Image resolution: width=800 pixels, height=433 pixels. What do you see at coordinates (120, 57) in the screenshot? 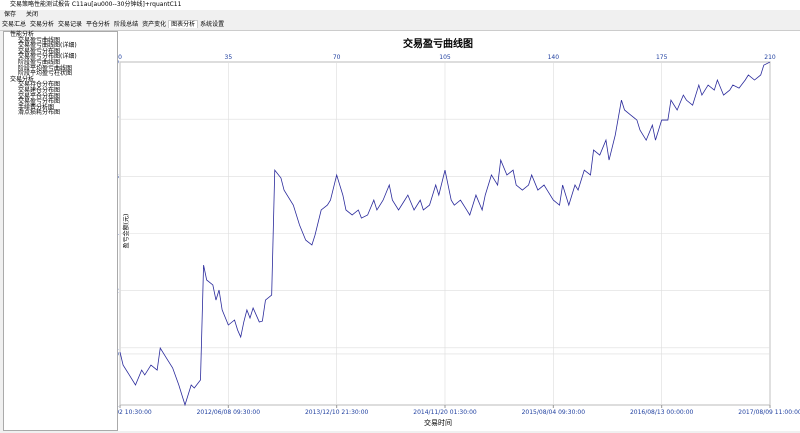
I see `x-top-tick-label: 0` at bounding box center [120, 57].